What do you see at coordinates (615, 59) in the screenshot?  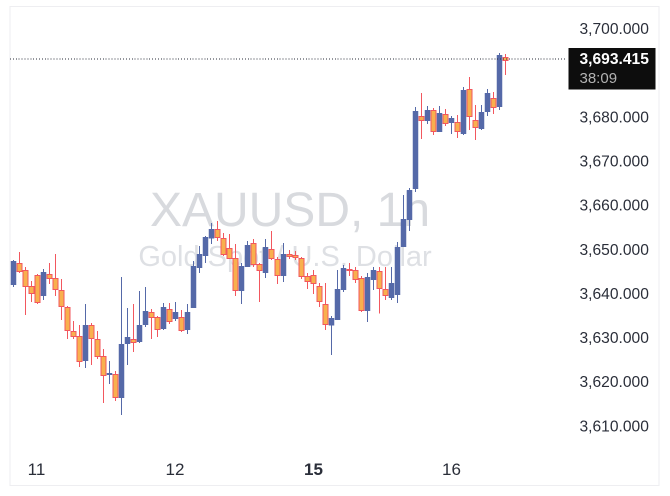 I see `svg-text: 3,693.415` at bounding box center [615, 59].